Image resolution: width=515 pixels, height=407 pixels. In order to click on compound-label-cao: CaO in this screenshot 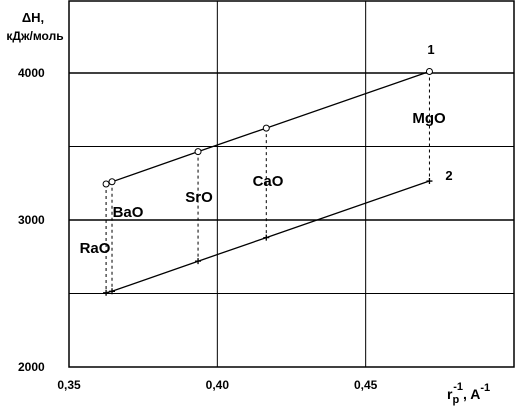, I will do `click(268, 181)`.